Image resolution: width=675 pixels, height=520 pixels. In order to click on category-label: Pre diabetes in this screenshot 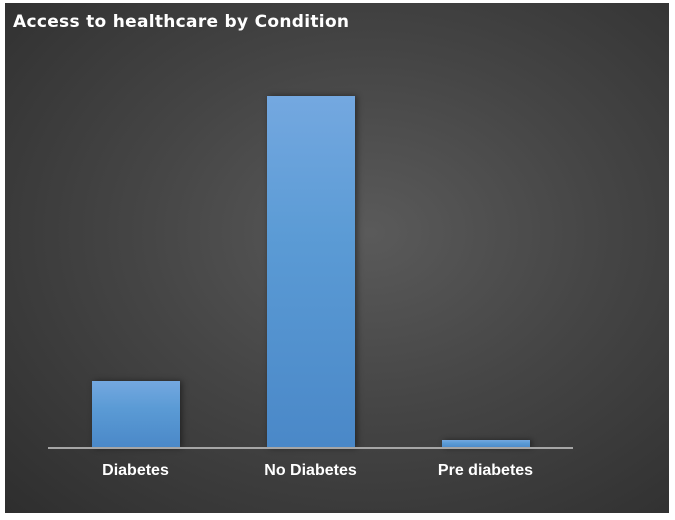, I will do `click(485, 470)`.